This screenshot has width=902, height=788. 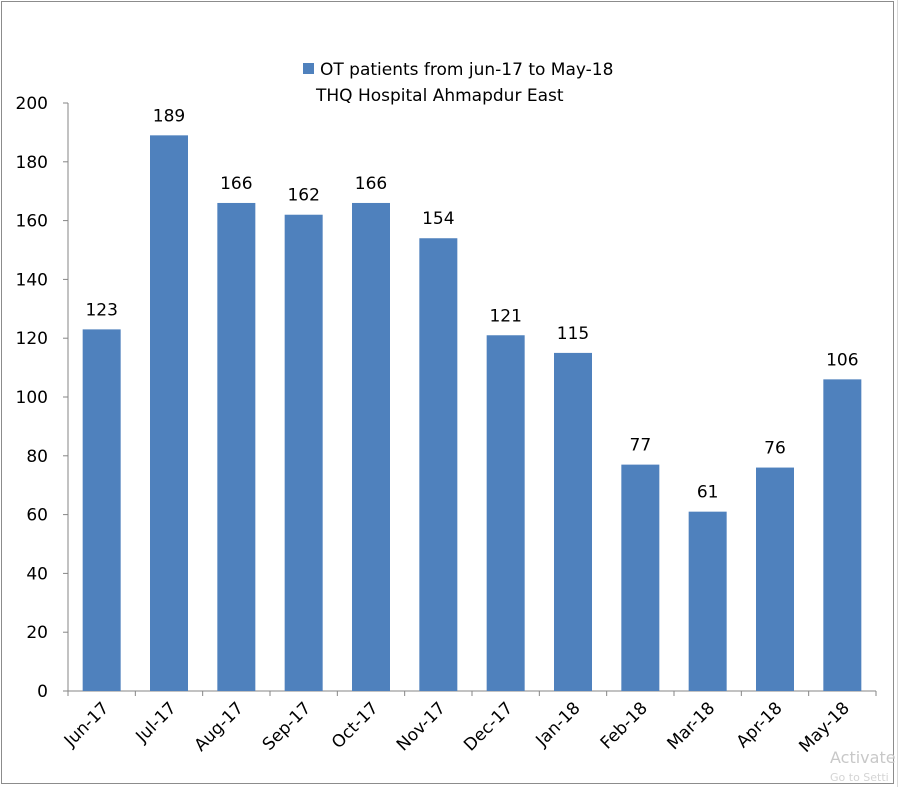 What do you see at coordinates (303, 196) in the screenshot?
I see `data-label: 162` at bounding box center [303, 196].